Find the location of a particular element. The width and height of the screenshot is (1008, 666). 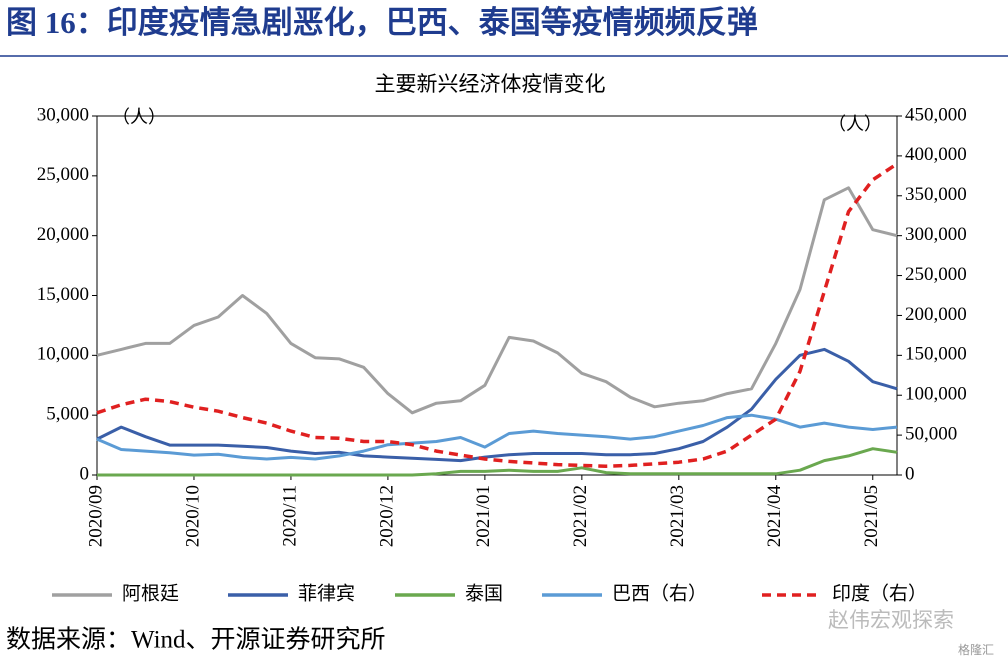

y-tick-label: 15,000 is located at coordinates (63, 294).